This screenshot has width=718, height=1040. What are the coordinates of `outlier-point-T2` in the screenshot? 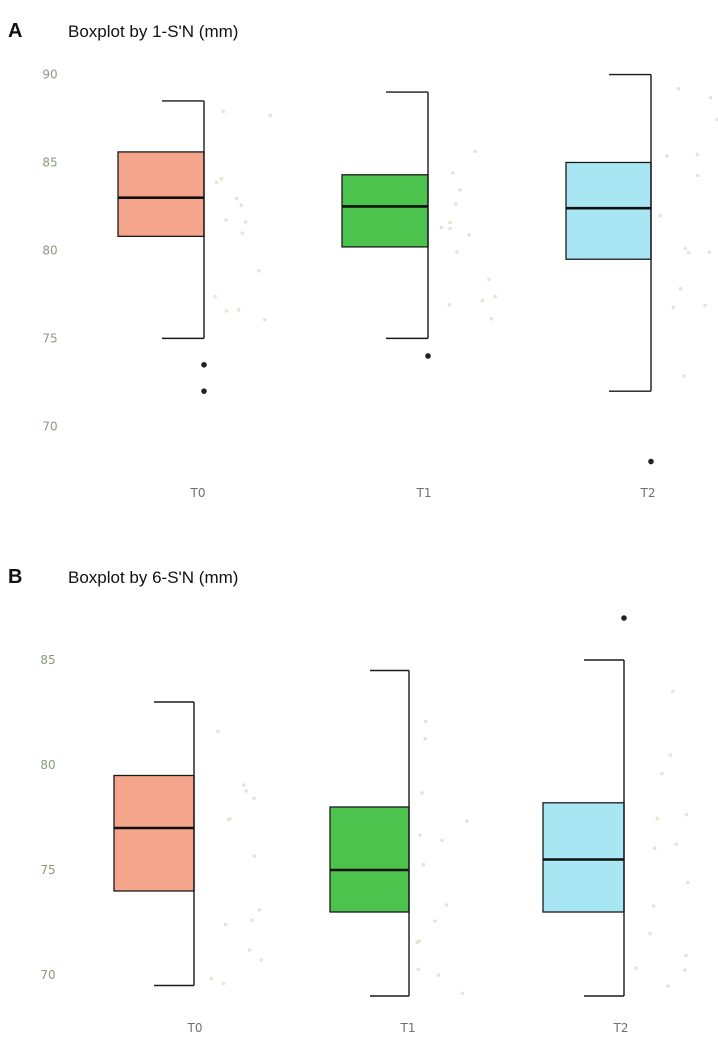 It's located at (651, 461).